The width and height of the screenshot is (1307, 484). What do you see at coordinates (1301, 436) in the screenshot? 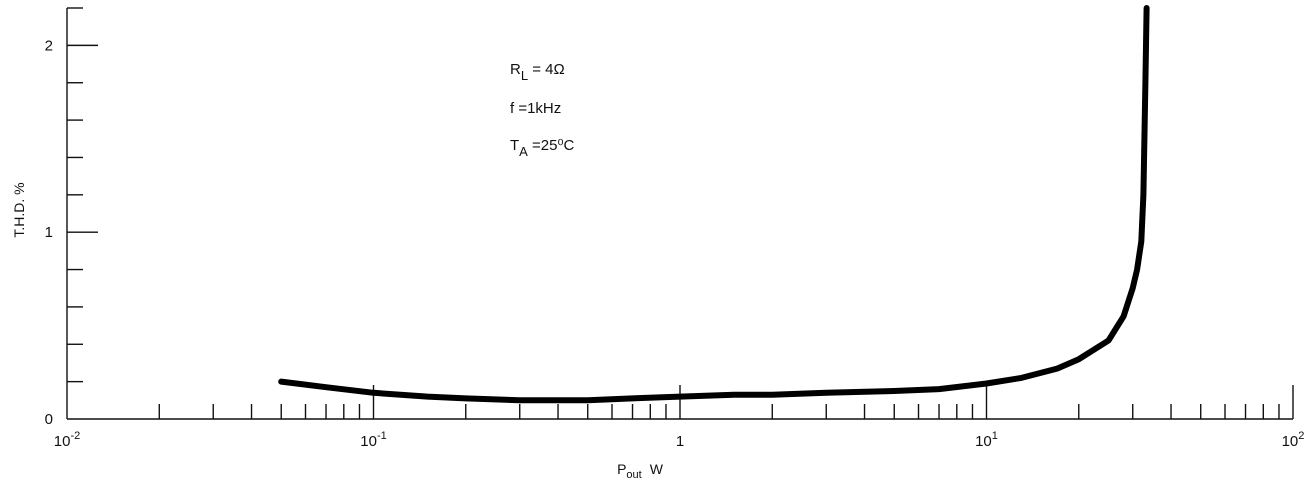
I see `x-tick-label-exp: 2` at bounding box center [1301, 436].